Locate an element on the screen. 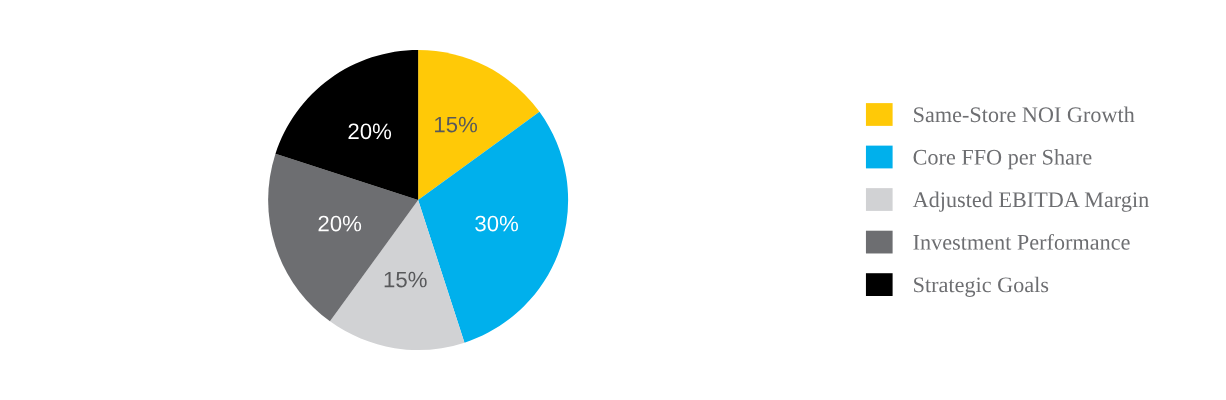  legend-label: Strategic Goals is located at coordinates (981, 286).